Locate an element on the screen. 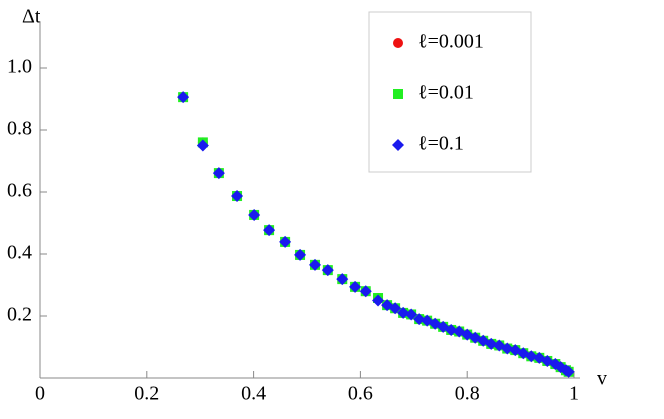 This screenshot has width=664, height=419. x-tick-label: 1 is located at coordinates (574, 394).